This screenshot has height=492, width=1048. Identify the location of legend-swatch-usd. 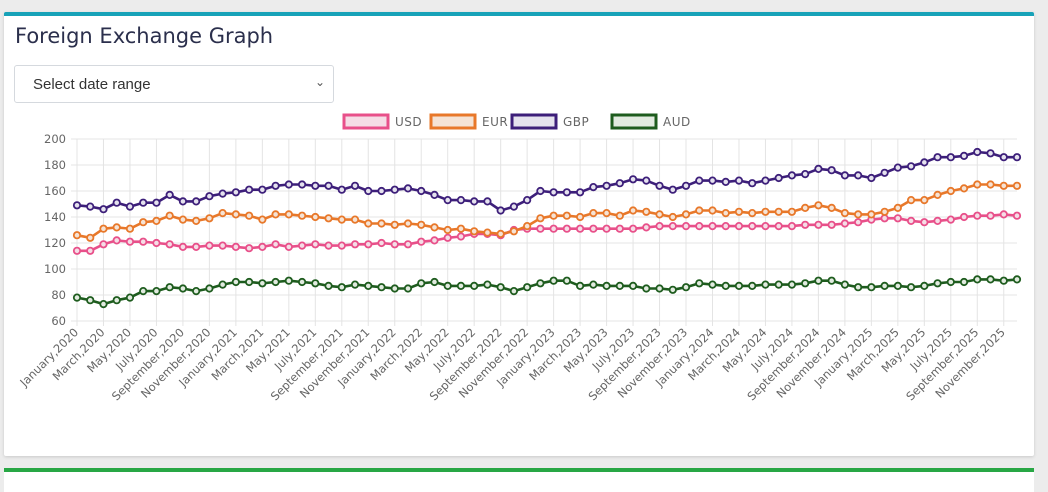
(366, 121).